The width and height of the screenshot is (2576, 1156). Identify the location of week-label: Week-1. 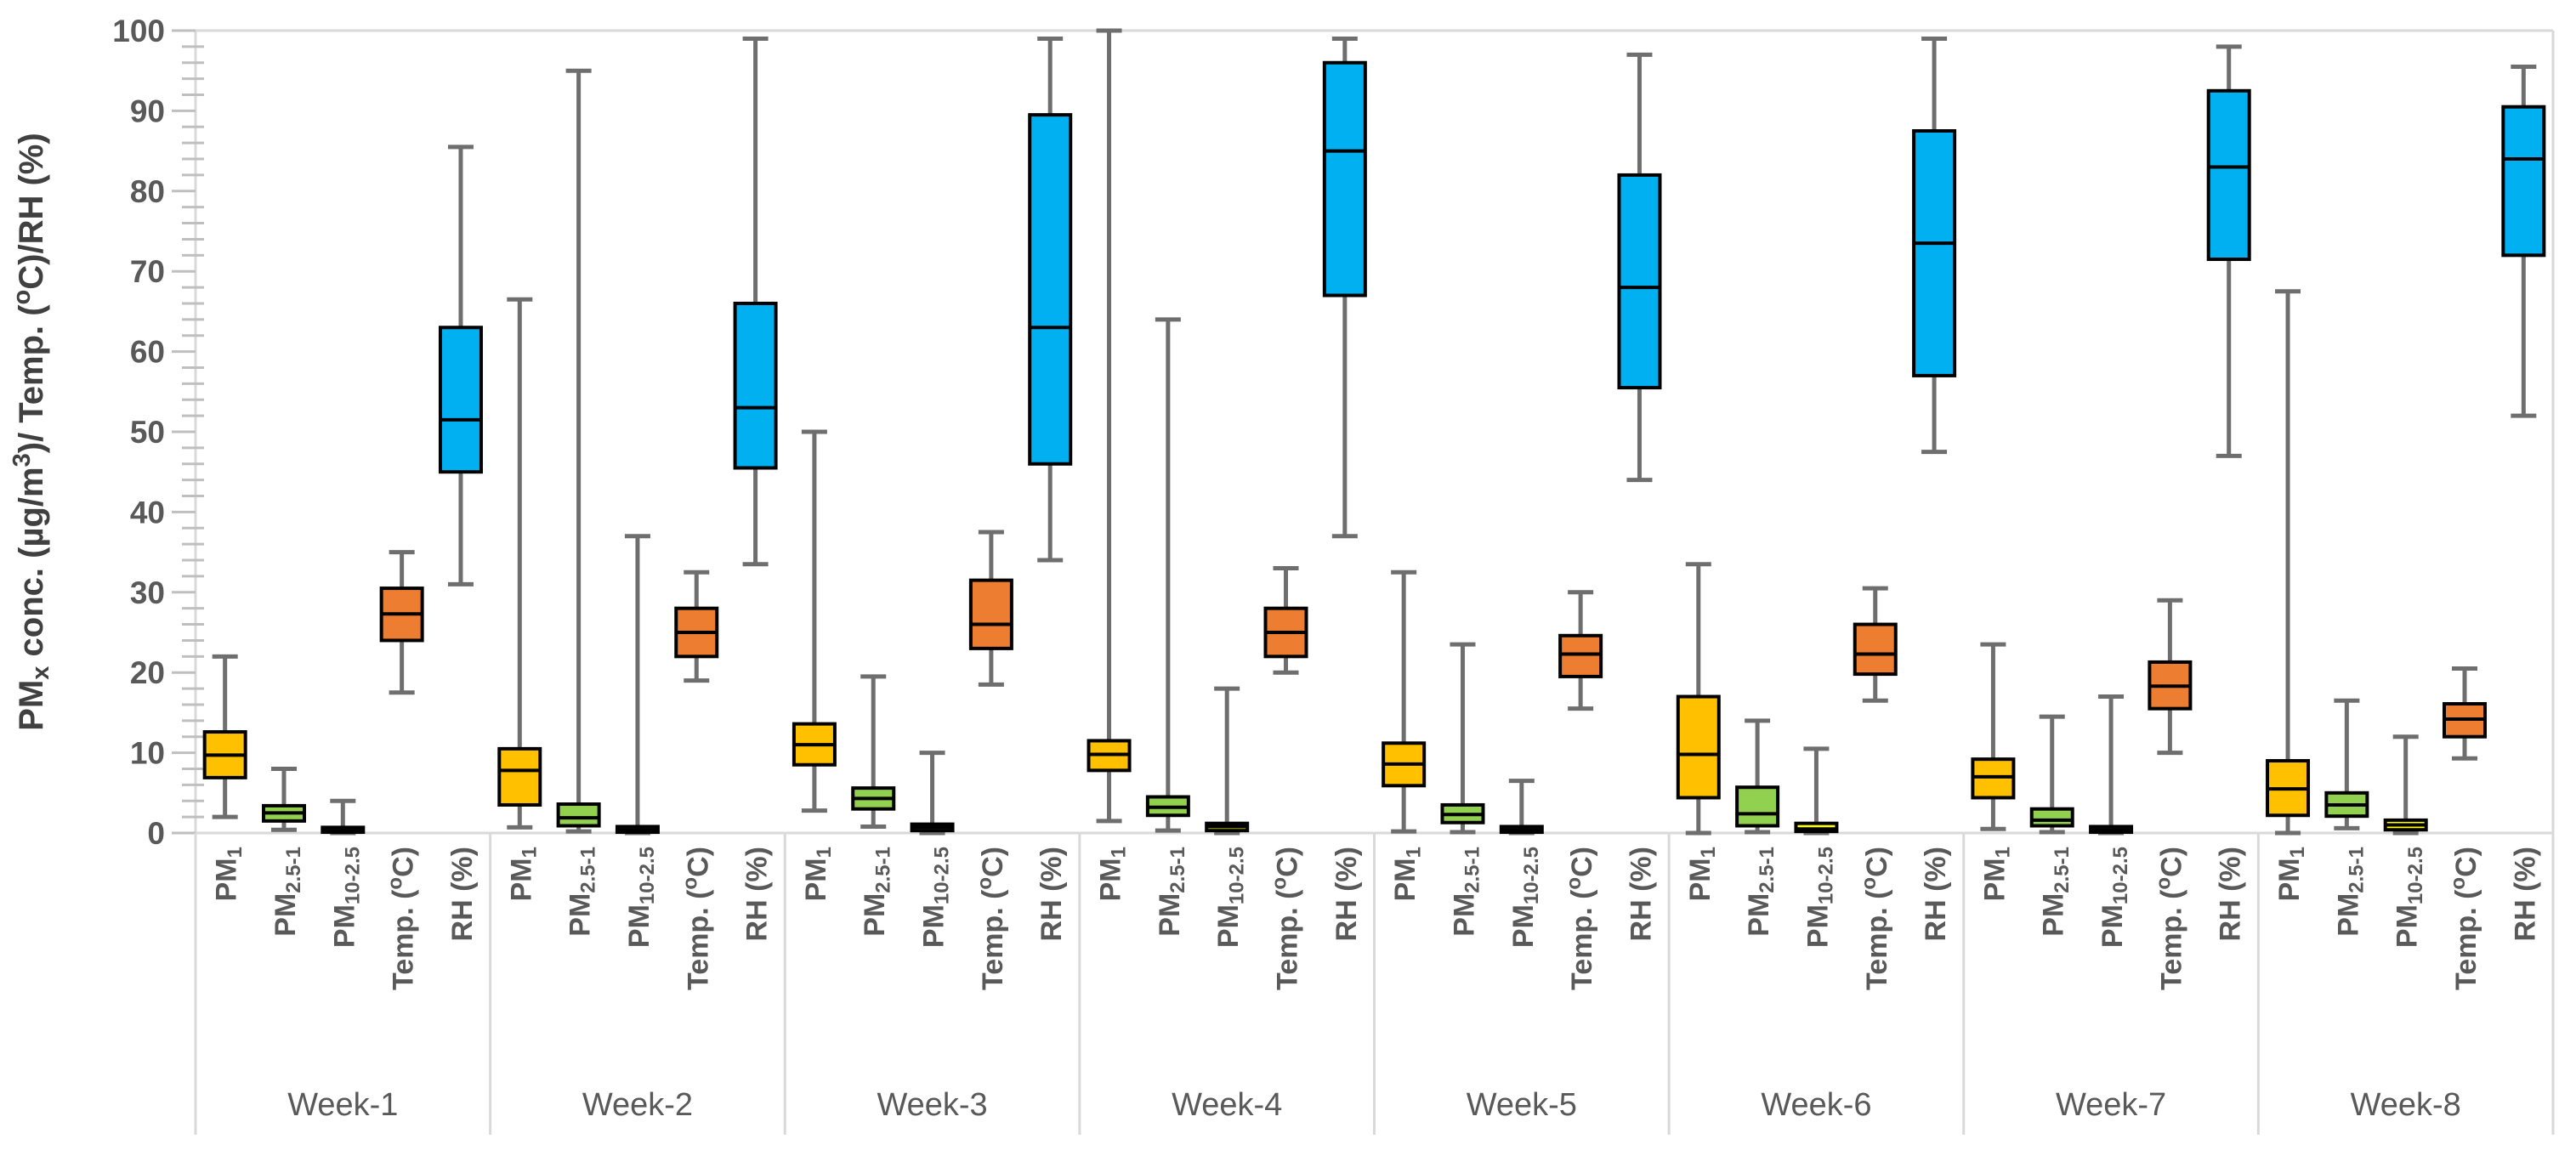
(343, 1105).